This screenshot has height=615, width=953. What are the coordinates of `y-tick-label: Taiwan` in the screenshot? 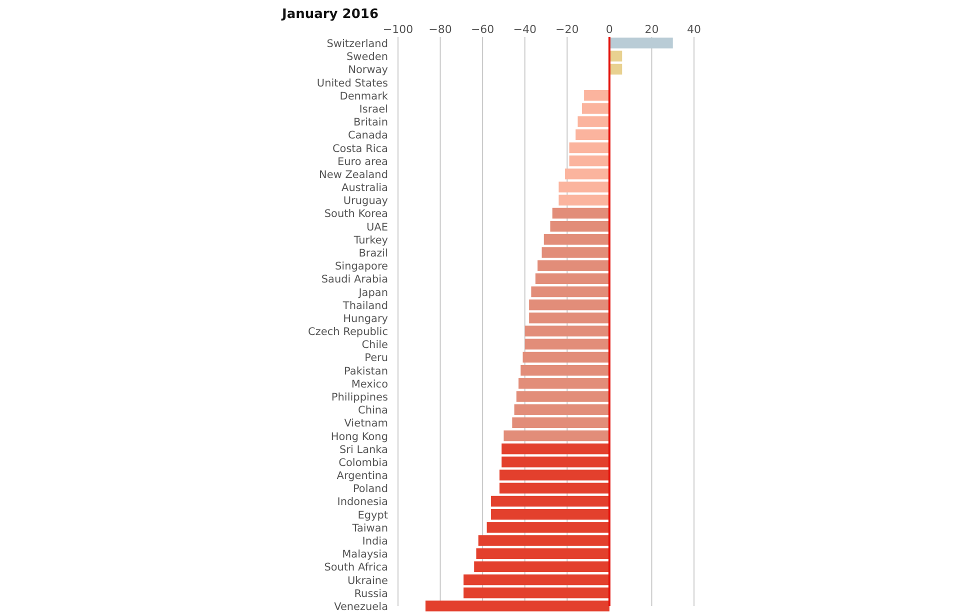 It's located at (369, 528).